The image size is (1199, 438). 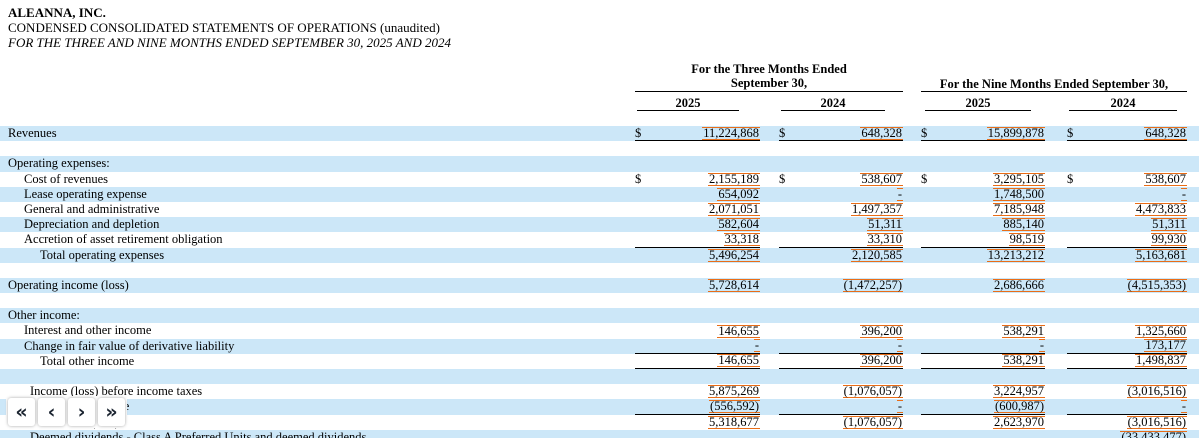 What do you see at coordinates (697, 285) in the screenshot?
I see `value-cell: 5,728,614` at bounding box center [697, 285].